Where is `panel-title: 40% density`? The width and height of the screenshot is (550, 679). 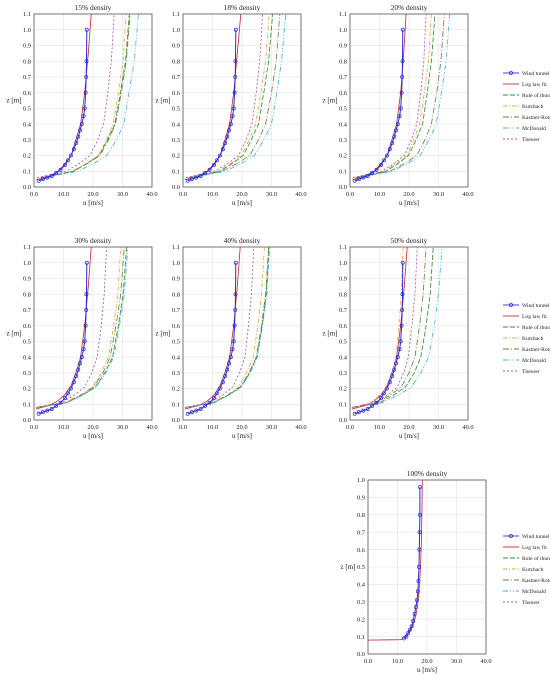
panel-title: 40% density is located at coordinates (242, 240).